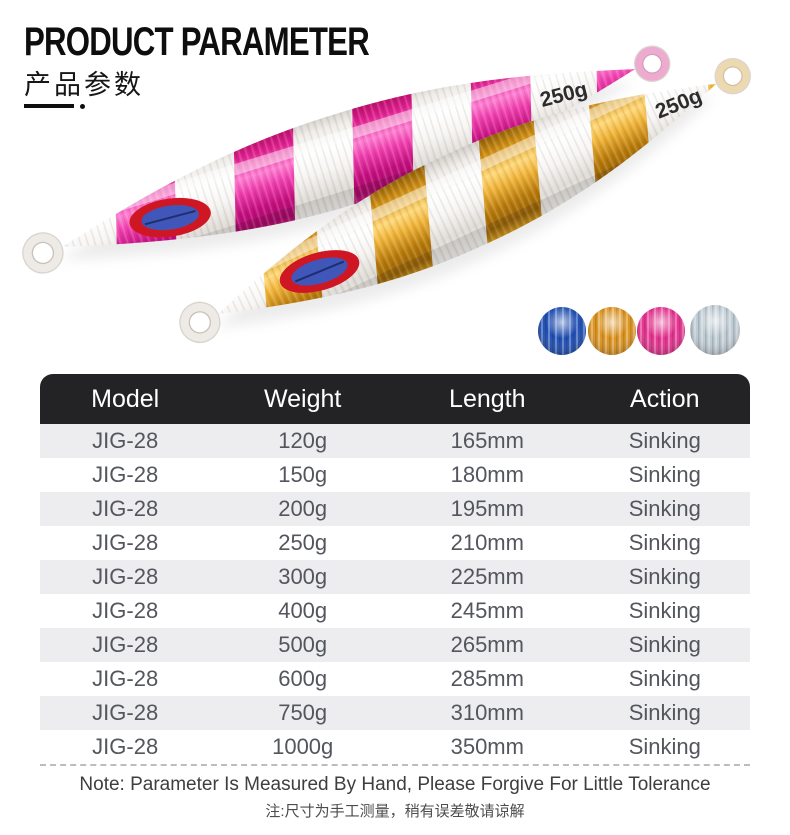  What do you see at coordinates (303, 712) in the screenshot?
I see `cell-weight: 750g` at bounding box center [303, 712].